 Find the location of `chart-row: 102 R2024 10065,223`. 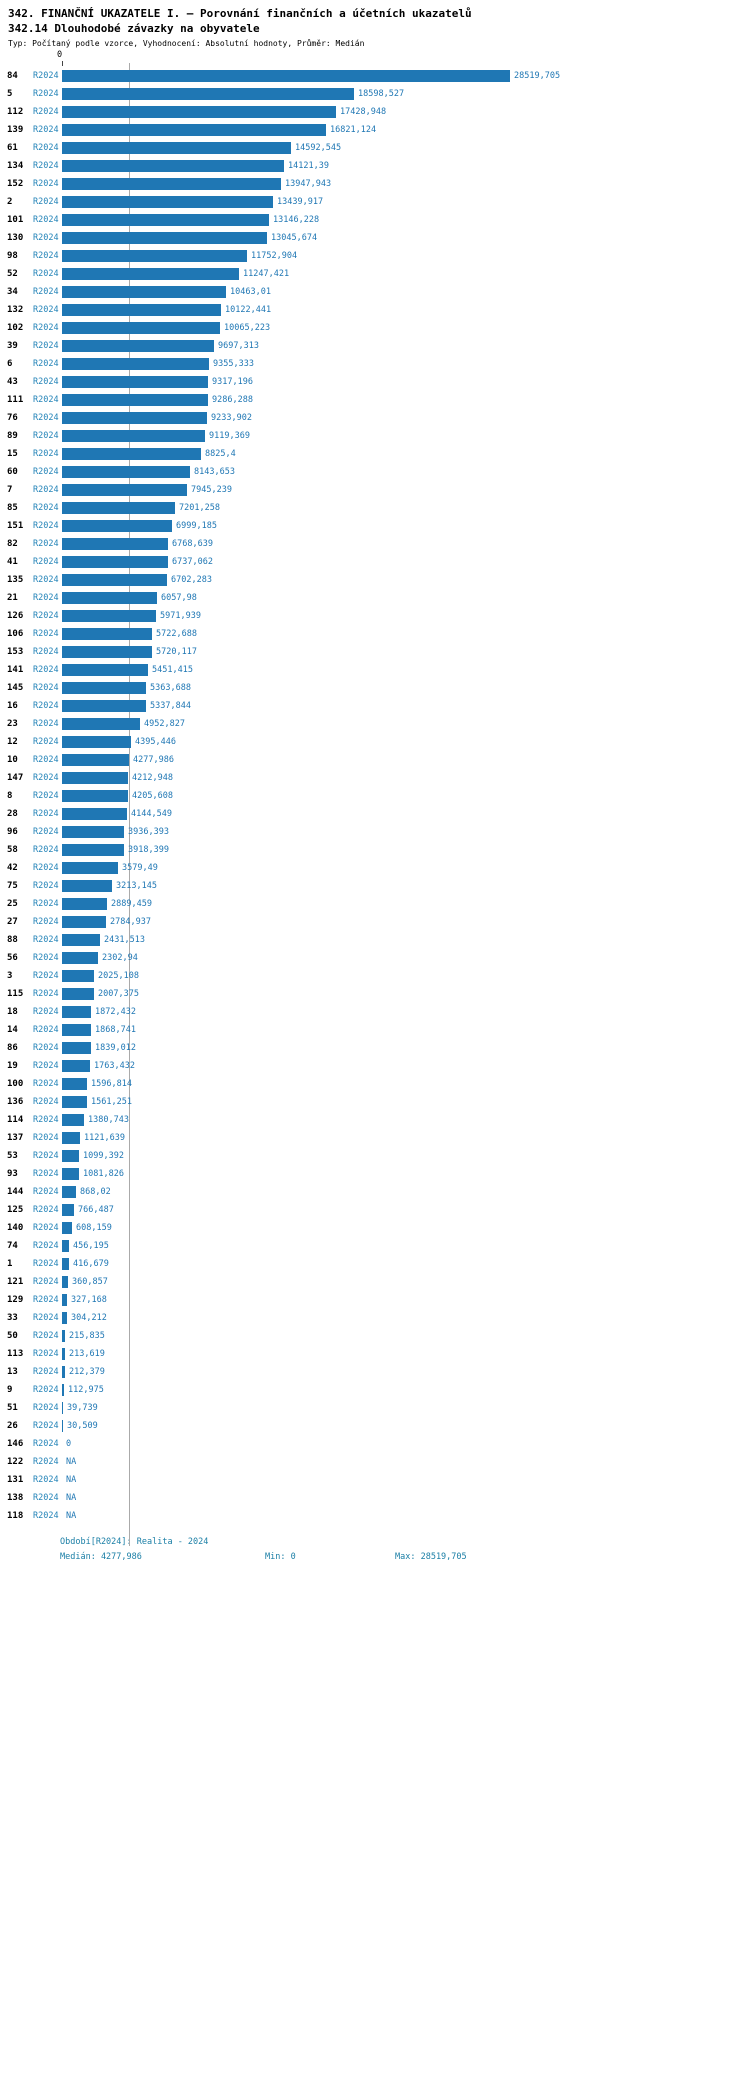

chart-row: 102 R2024 10065,223 is located at coordinates (375, 328).